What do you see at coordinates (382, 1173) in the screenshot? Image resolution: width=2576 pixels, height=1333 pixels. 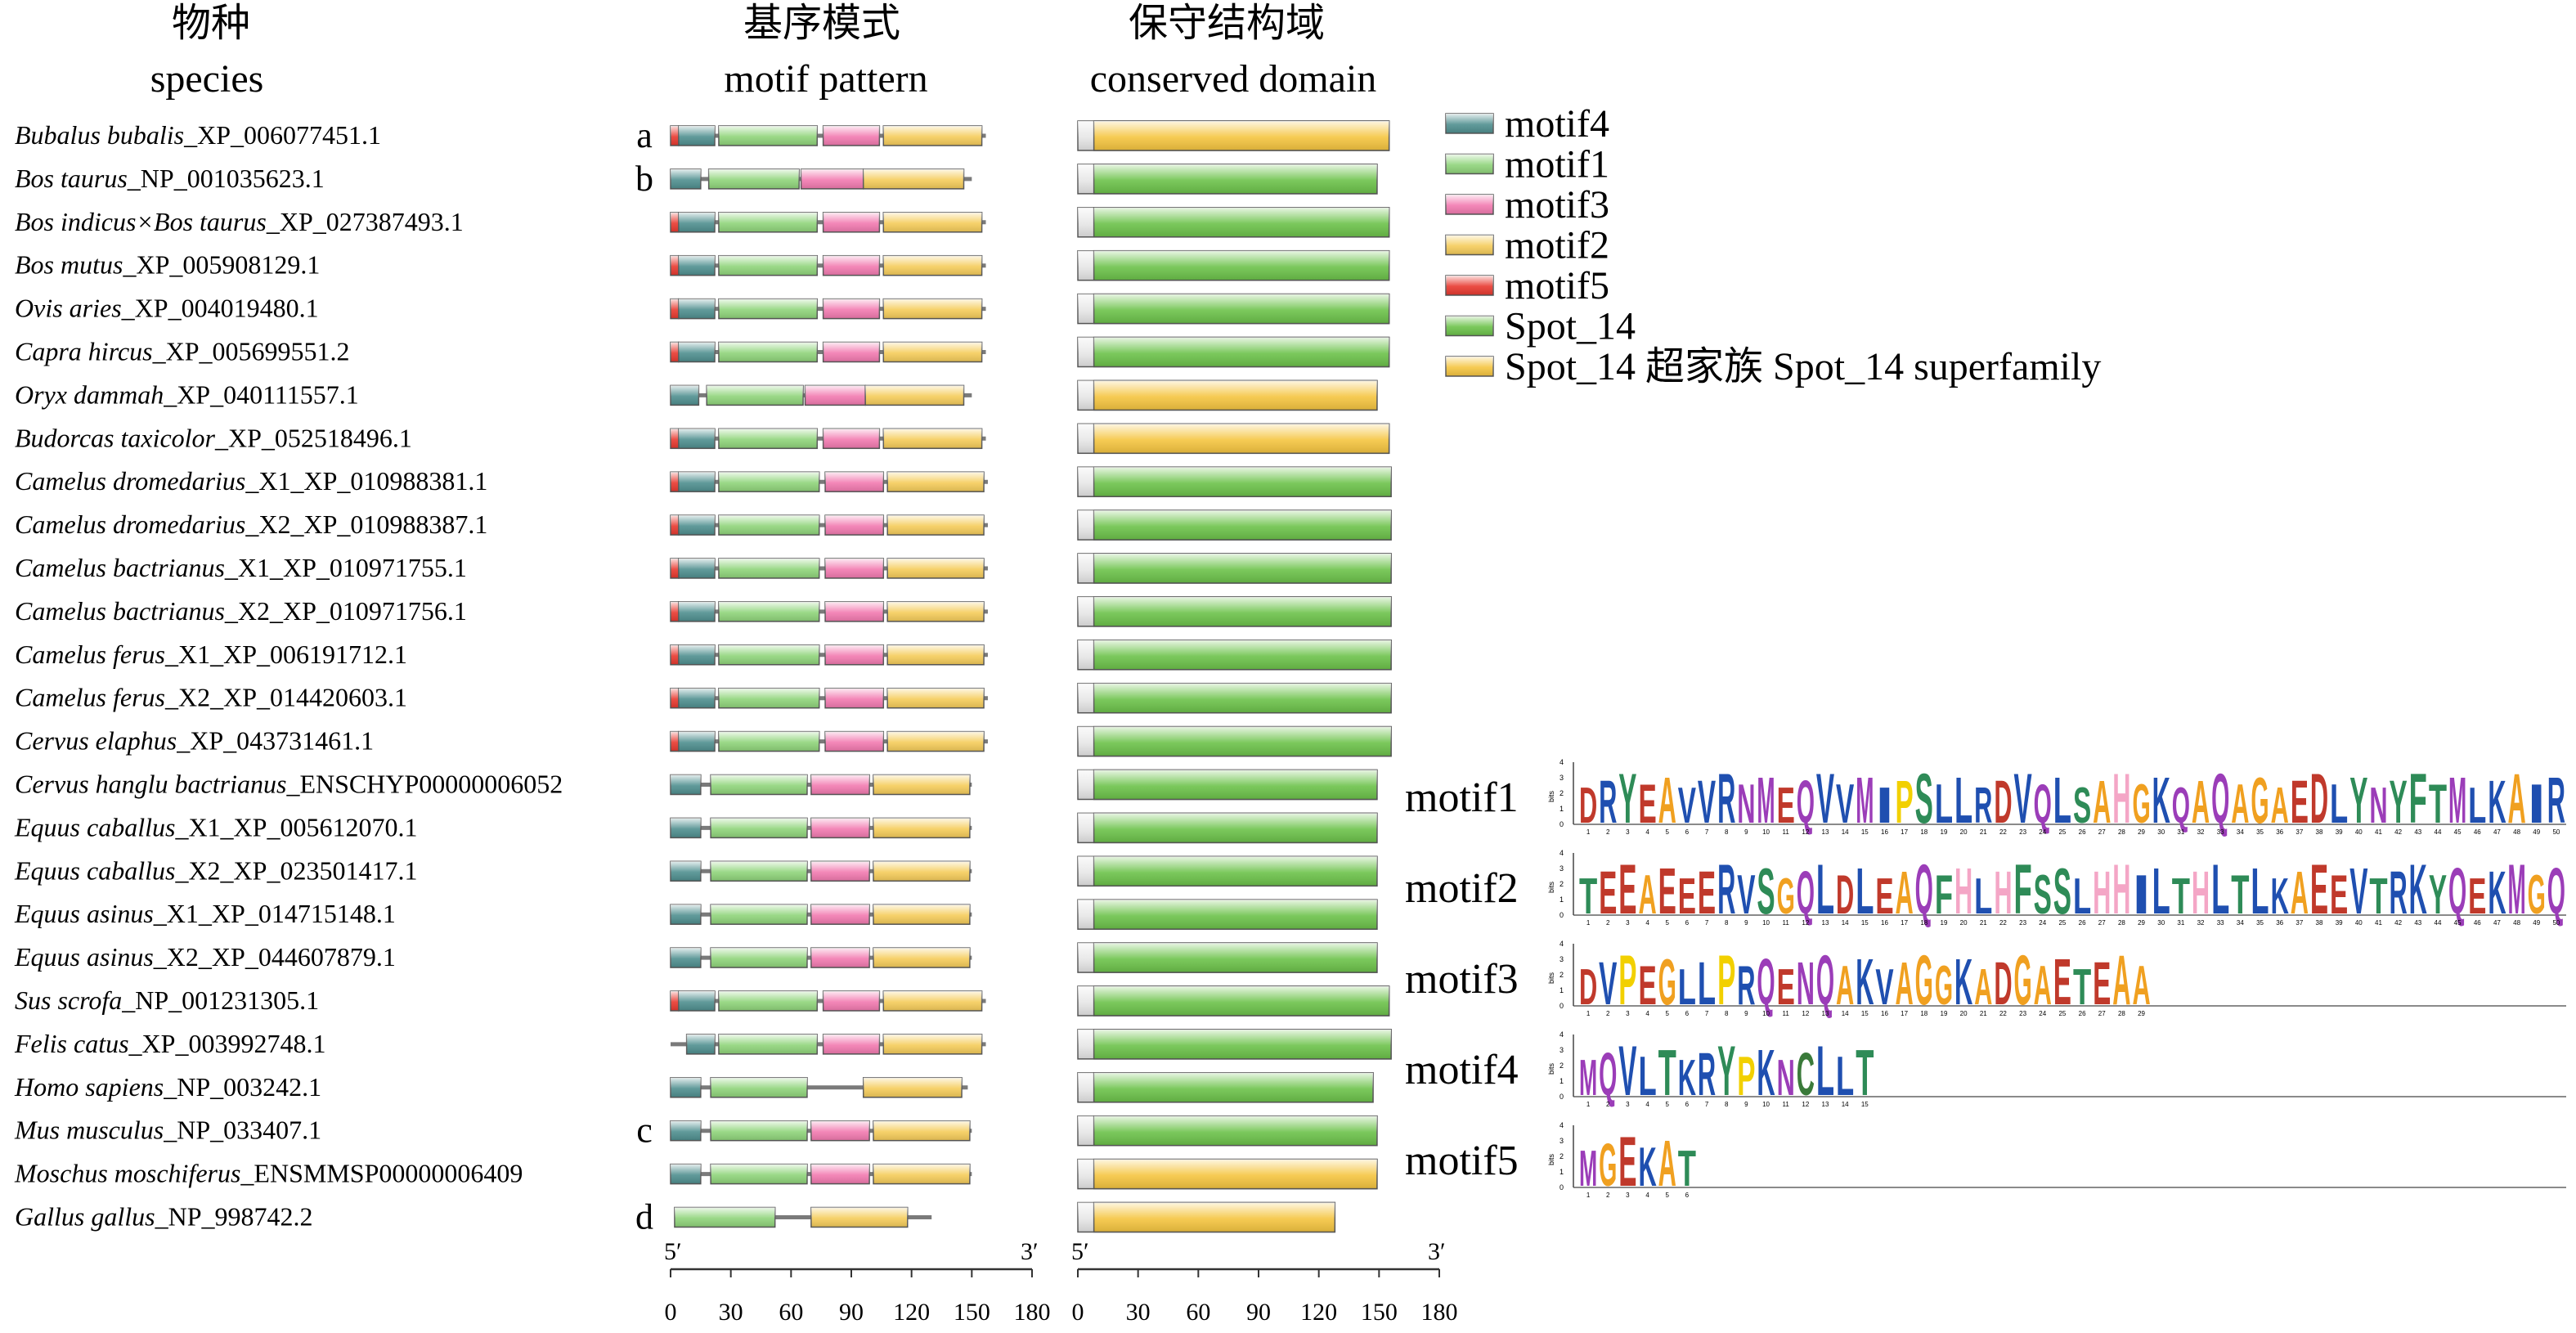 I see `species-accession: _ENSMMSP00000006409` at bounding box center [382, 1173].